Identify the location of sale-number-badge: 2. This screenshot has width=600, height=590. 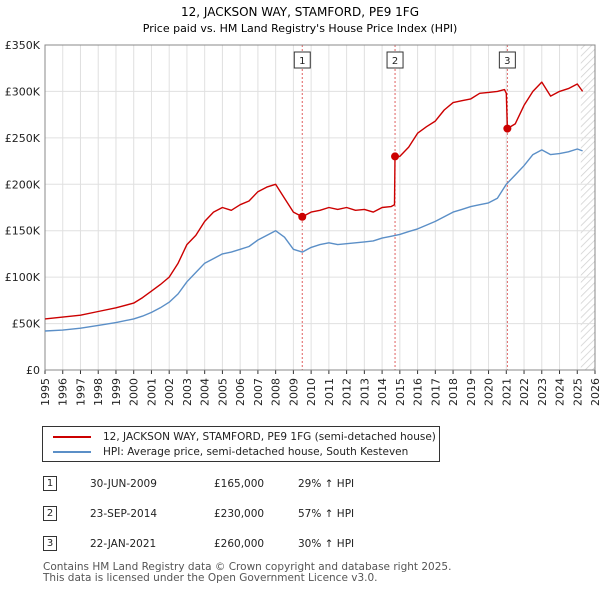
(50, 513).